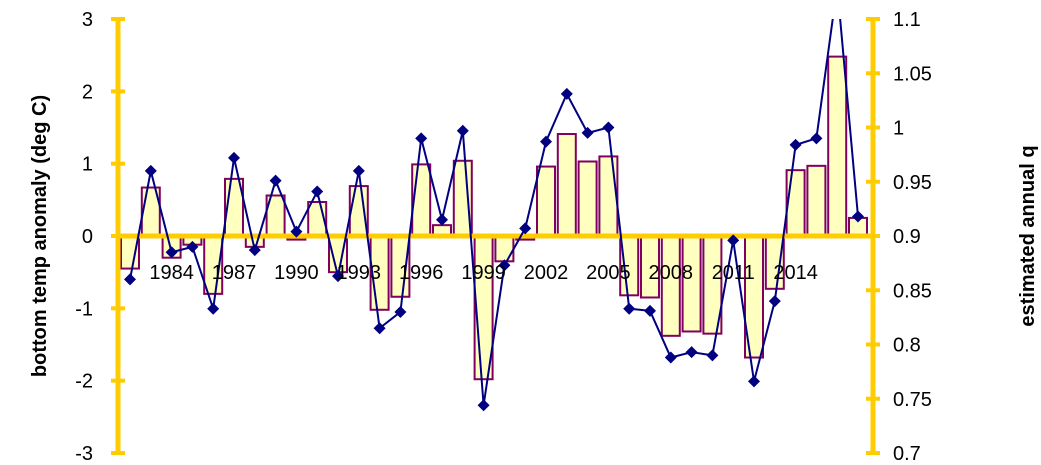 This screenshot has width=1041, height=465. Describe the element at coordinates (907, 20) in the screenshot. I see `right-tick-label: 1.1` at that location.